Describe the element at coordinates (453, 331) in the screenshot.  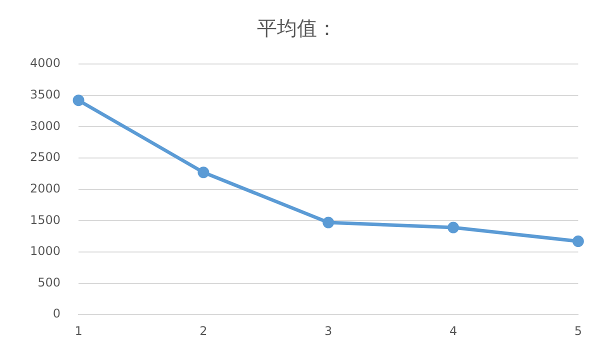
I see `x-tick-label: 4` at that location.